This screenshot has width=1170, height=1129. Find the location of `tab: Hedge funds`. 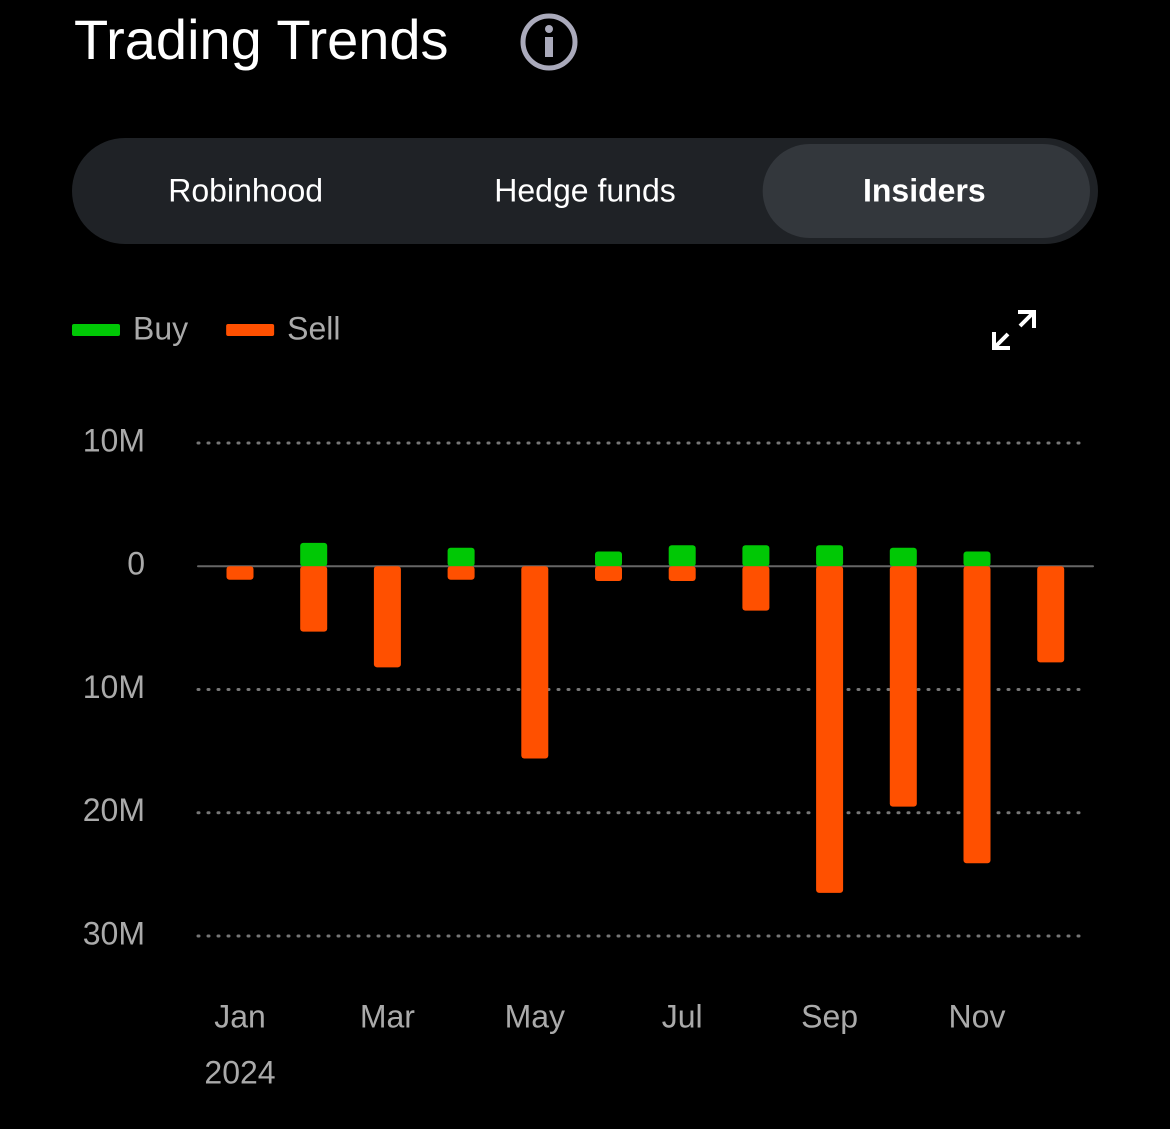

tab: Hedge funds is located at coordinates (584, 190).